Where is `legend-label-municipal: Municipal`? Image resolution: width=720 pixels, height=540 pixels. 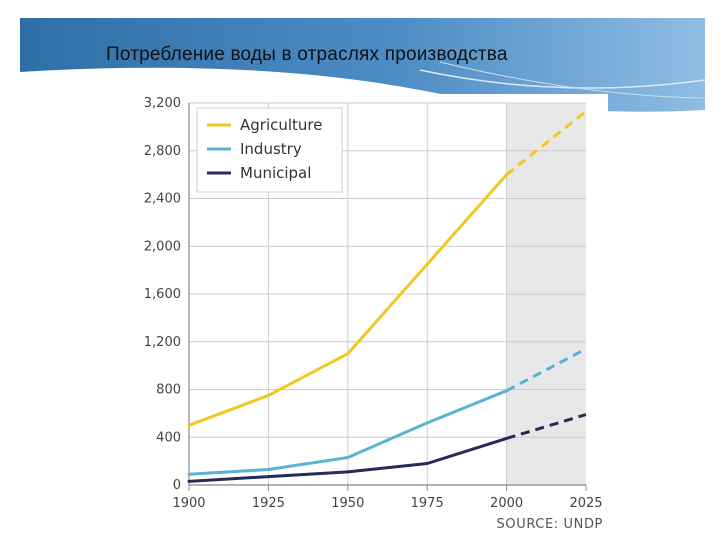 legend-label-municipal: Municipal is located at coordinates (275, 173).